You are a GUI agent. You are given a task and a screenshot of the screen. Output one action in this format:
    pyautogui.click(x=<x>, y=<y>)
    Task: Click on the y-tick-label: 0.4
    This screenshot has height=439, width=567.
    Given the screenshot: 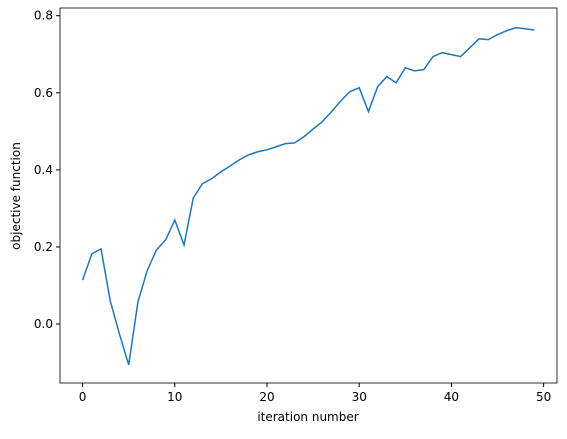 What is the action you would take?
    pyautogui.click(x=43, y=170)
    